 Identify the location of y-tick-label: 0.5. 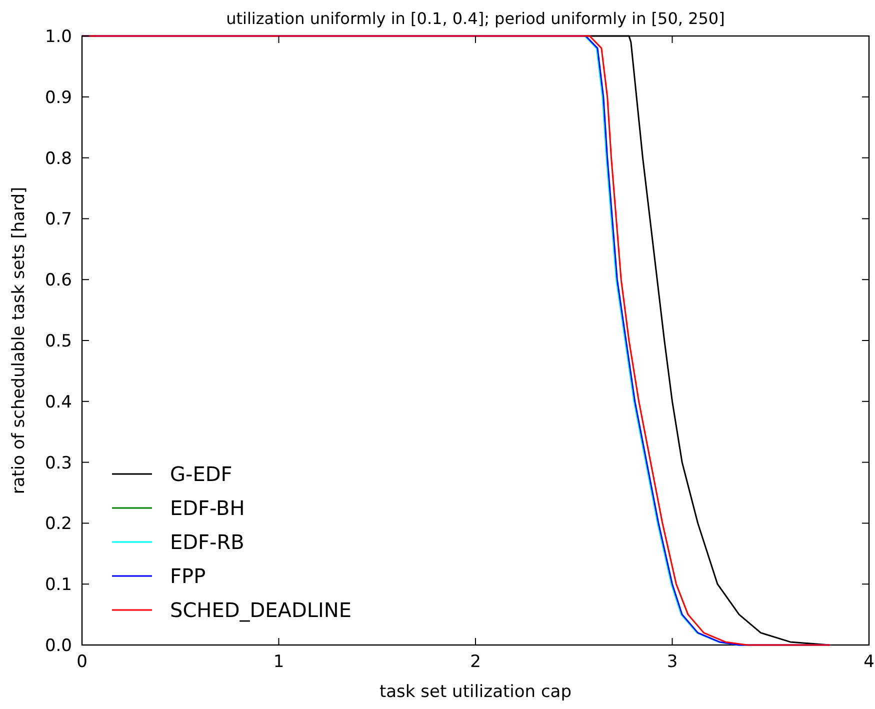
(58, 342).